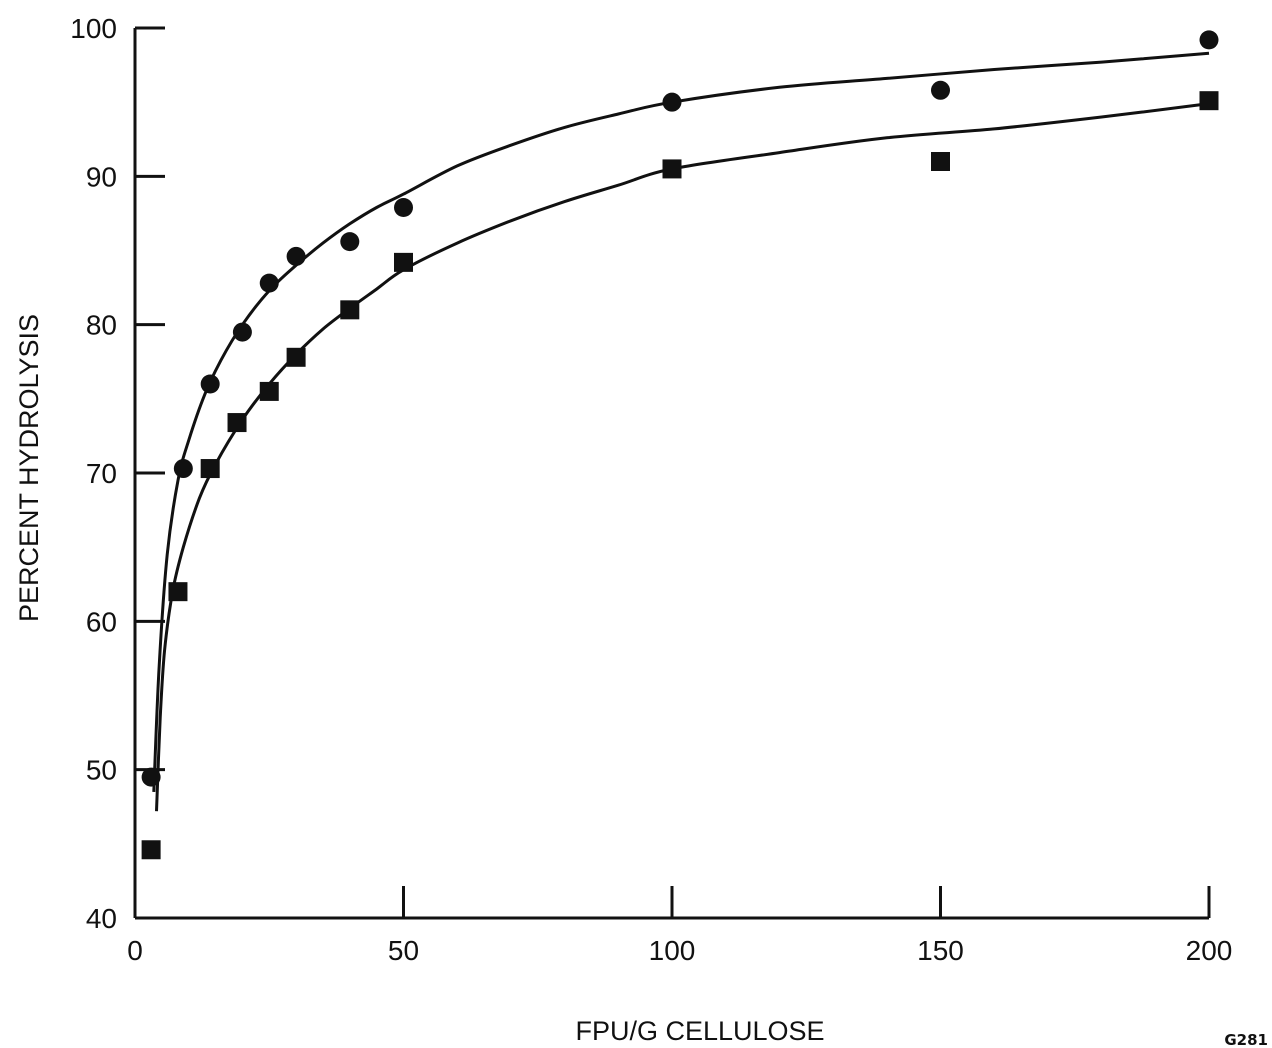 The image size is (1272, 1048). Describe the element at coordinates (101, 621) in the screenshot. I see `y-tick-label: 60` at that location.